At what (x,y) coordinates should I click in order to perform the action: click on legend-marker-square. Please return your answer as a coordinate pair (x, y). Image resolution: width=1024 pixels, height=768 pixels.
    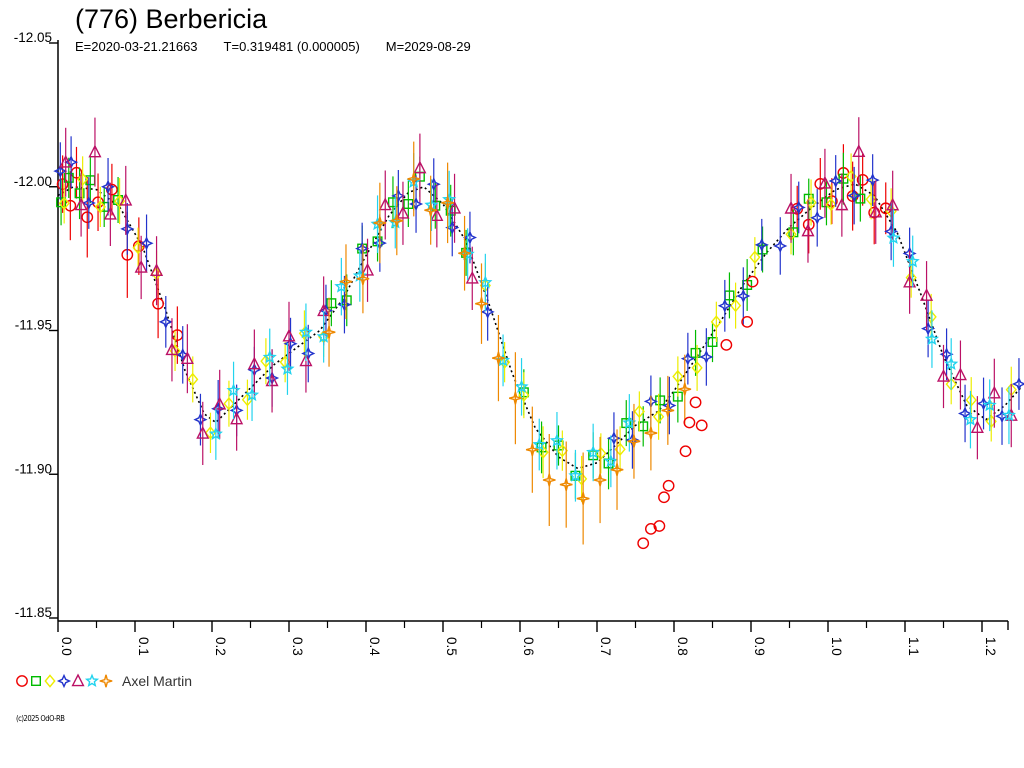
    Looking at the image, I should click on (36, 681).